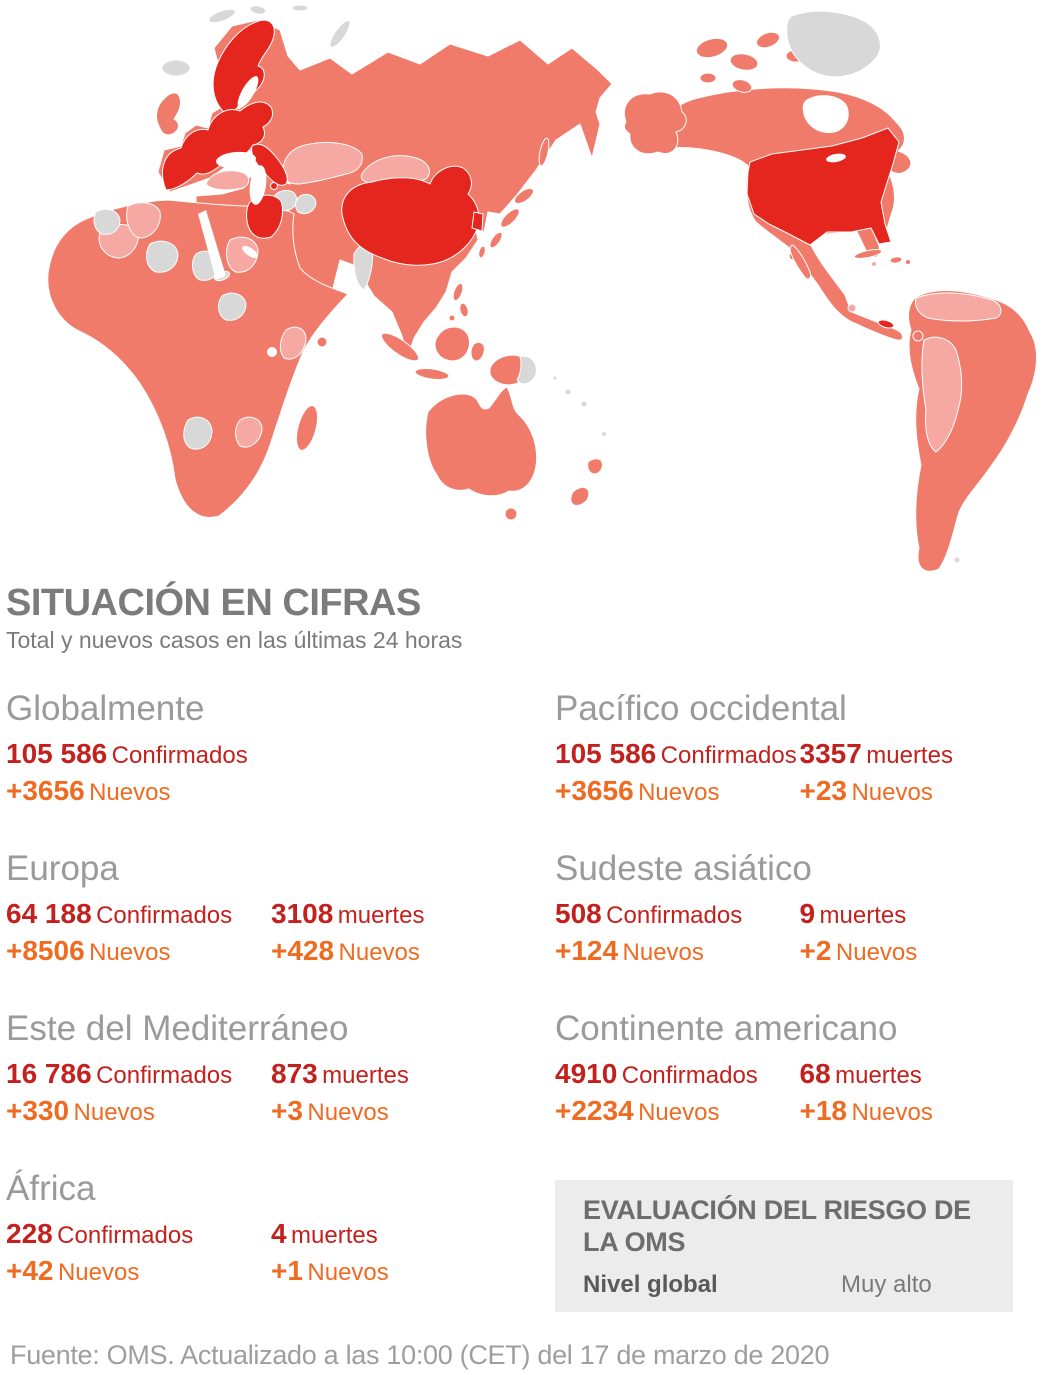 The width and height of the screenshot is (1044, 1375). I want to click on map-region-philippines, so click(458, 302).